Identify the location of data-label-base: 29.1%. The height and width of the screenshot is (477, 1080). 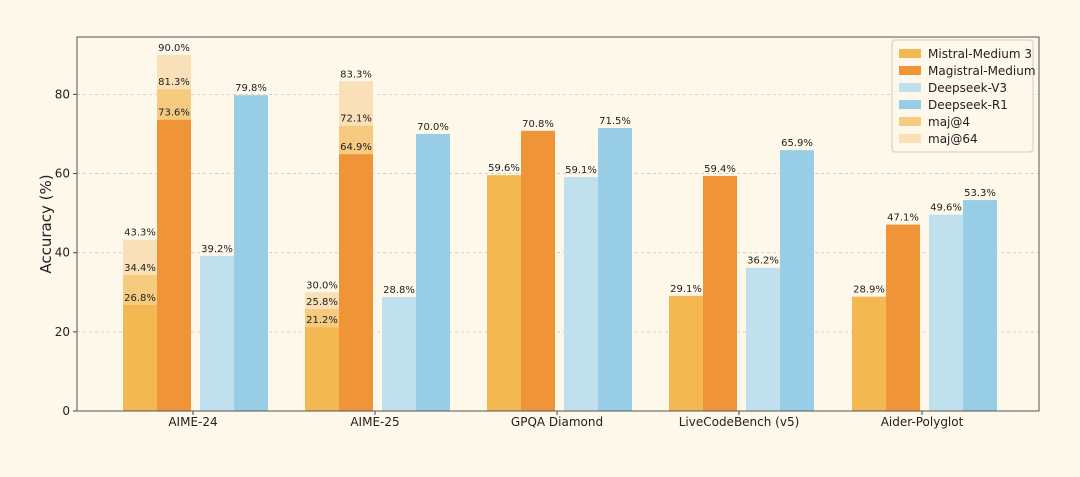
(686, 289).